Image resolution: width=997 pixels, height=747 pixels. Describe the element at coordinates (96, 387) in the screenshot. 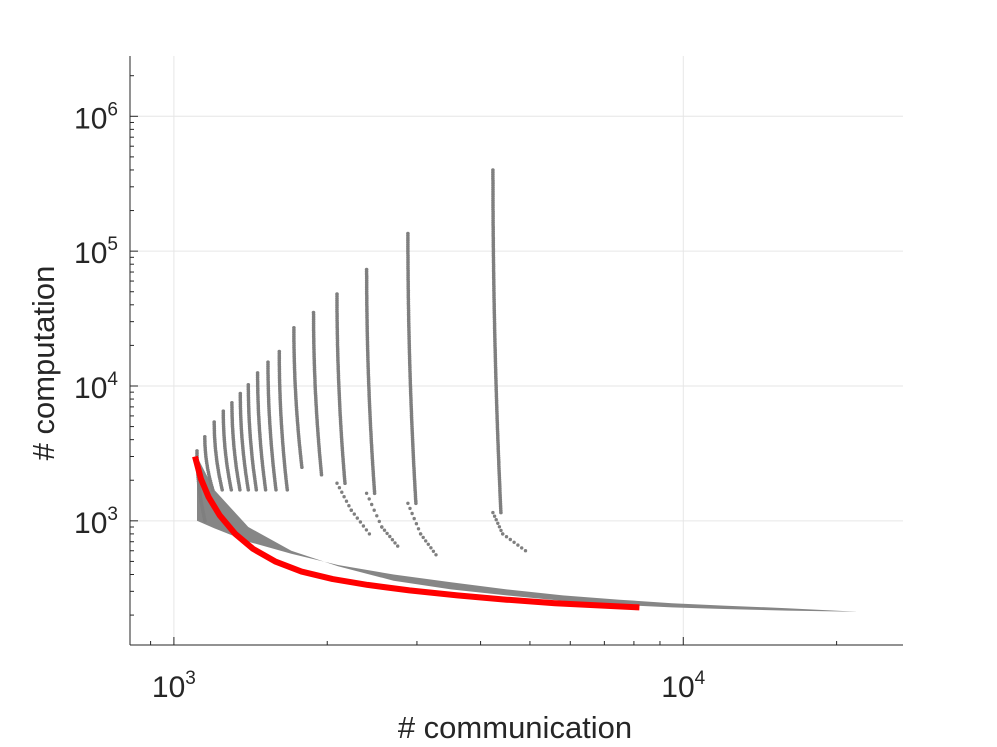

I see `y-tick-label: 10⁴` at that location.